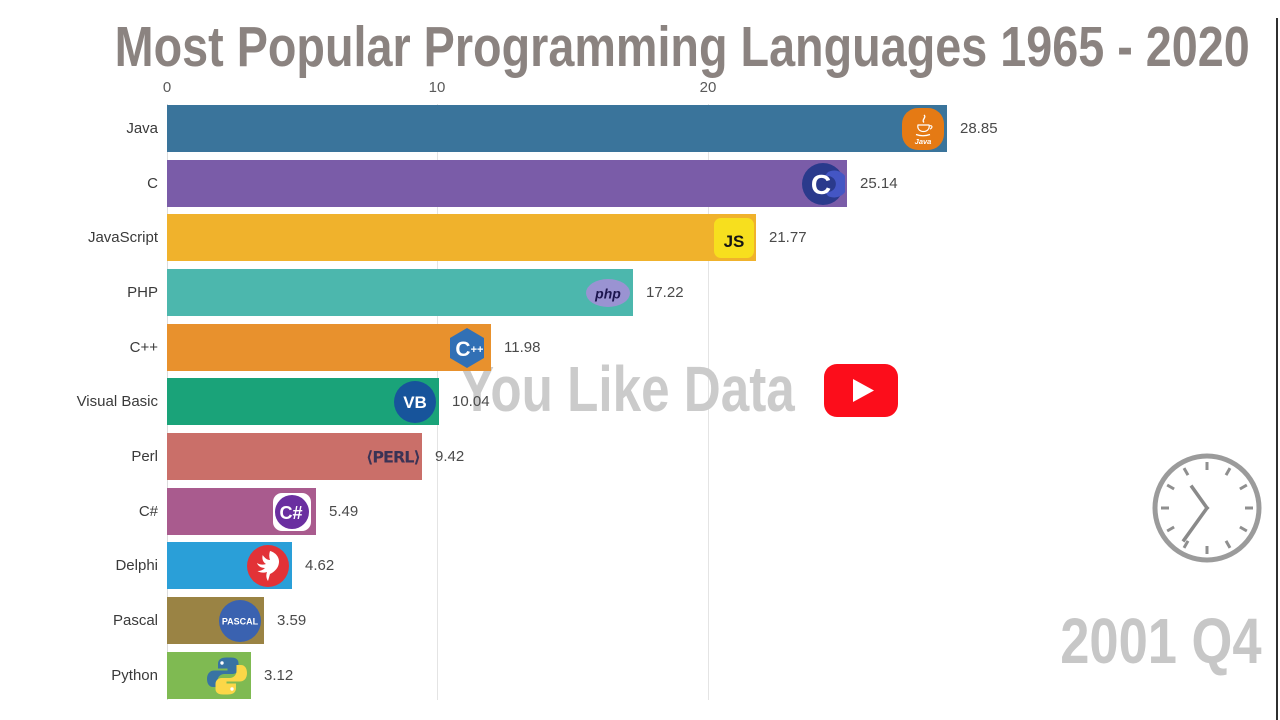 The width and height of the screenshot is (1280, 720). What do you see at coordinates (152, 183) in the screenshot?
I see `bar-category-label: C` at bounding box center [152, 183].